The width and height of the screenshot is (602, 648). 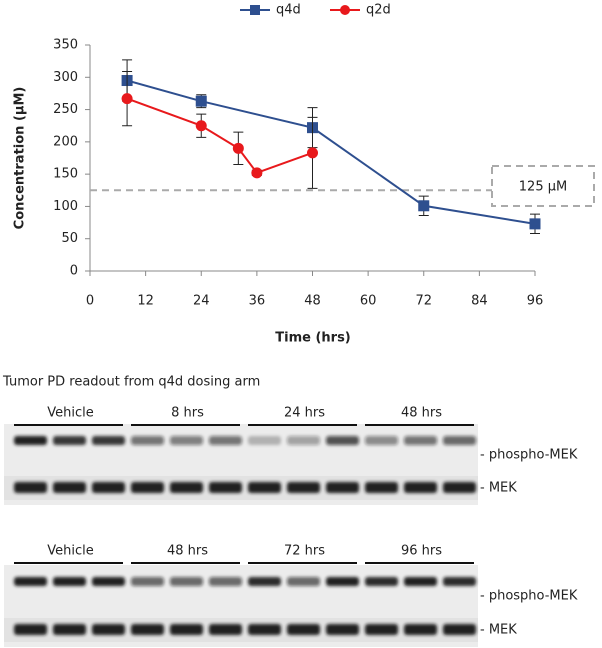 What do you see at coordinates (313, 338) in the screenshot?
I see `x-axis-title: Time (hrs)` at bounding box center [313, 338].